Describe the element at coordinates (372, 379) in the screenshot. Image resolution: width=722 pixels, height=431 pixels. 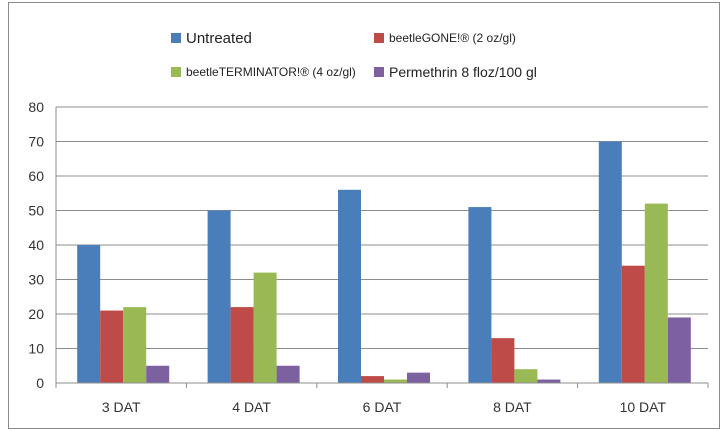
I see `bar-beetlegone-6-dat` at that location.